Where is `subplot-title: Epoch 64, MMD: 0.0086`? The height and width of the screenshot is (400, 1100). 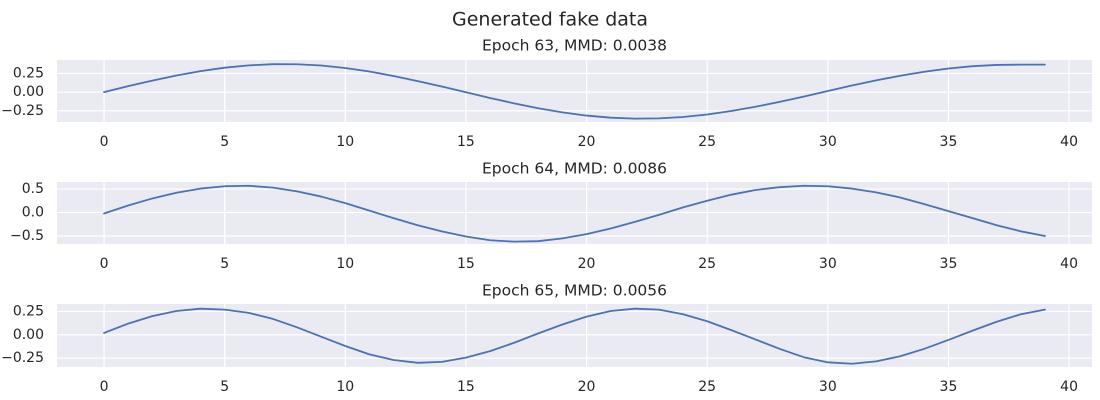
subplot-title: Epoch 64, MMD: 0.0086 is located at coordinates (574, 169).